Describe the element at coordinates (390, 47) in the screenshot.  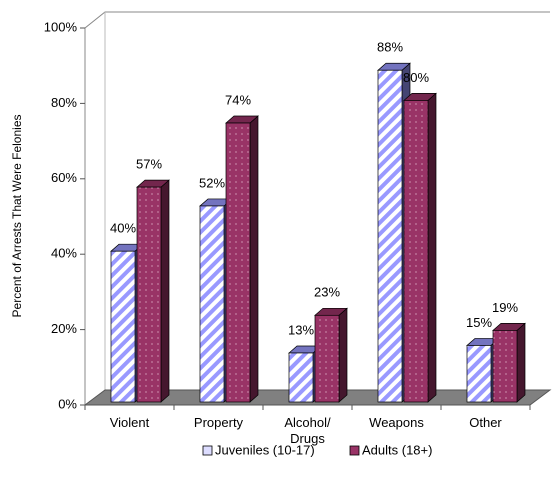
I see `value-label: 88%` at that location.